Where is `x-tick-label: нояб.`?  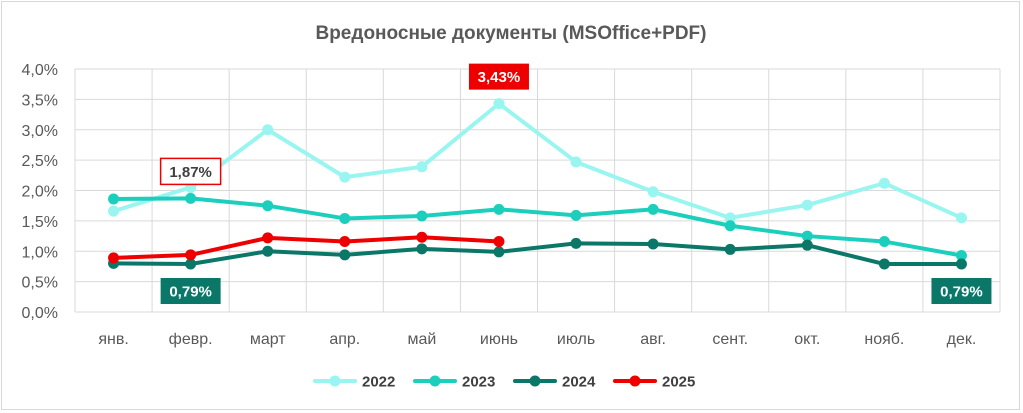
x-tick-label: нояб. is located at coordinates (884, 339).